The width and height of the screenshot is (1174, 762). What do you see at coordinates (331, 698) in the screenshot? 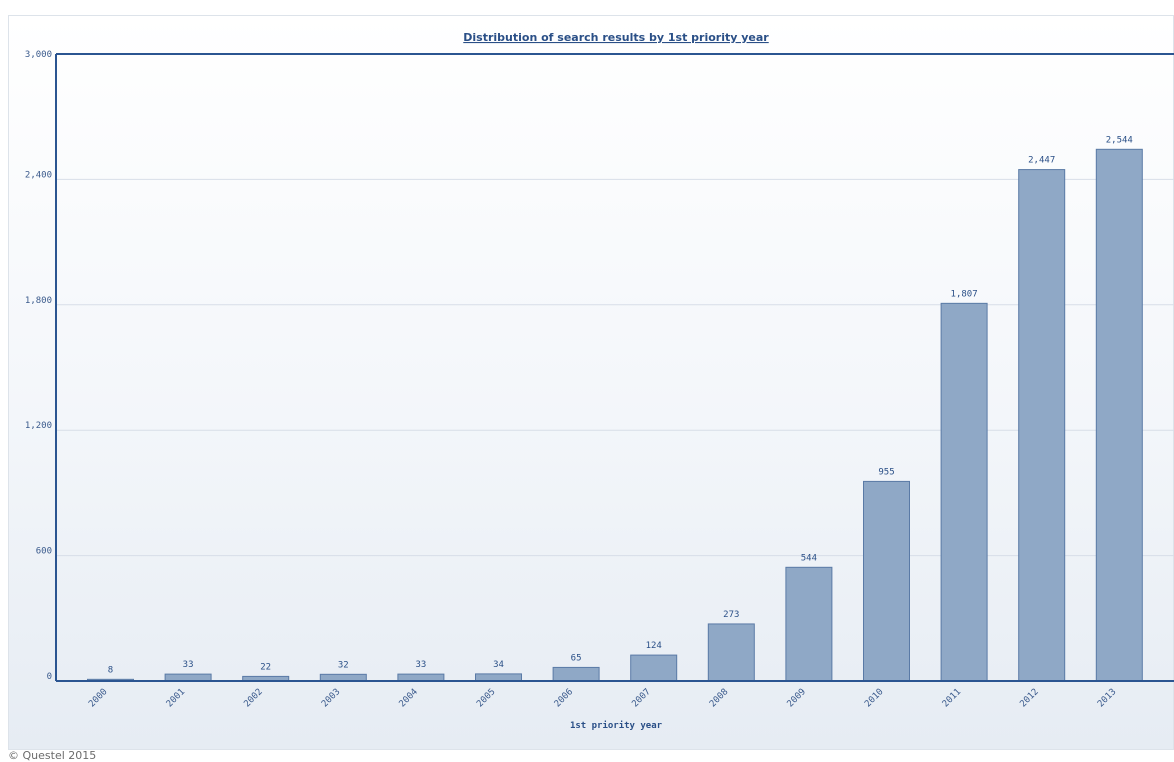
I see `x-tick-label-2003: 2003` at bounding box center [331, 698].